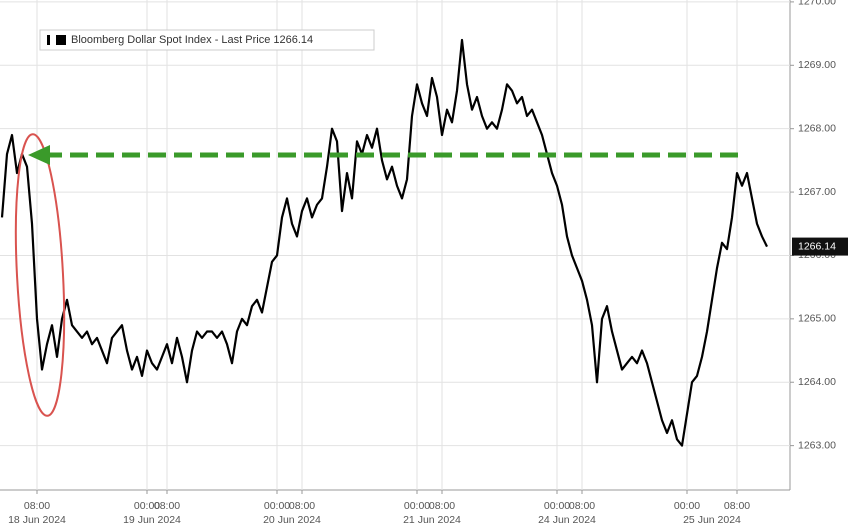 This screenshot has width=848, height=527. I want to click on legend-tick, so click(48, 40).